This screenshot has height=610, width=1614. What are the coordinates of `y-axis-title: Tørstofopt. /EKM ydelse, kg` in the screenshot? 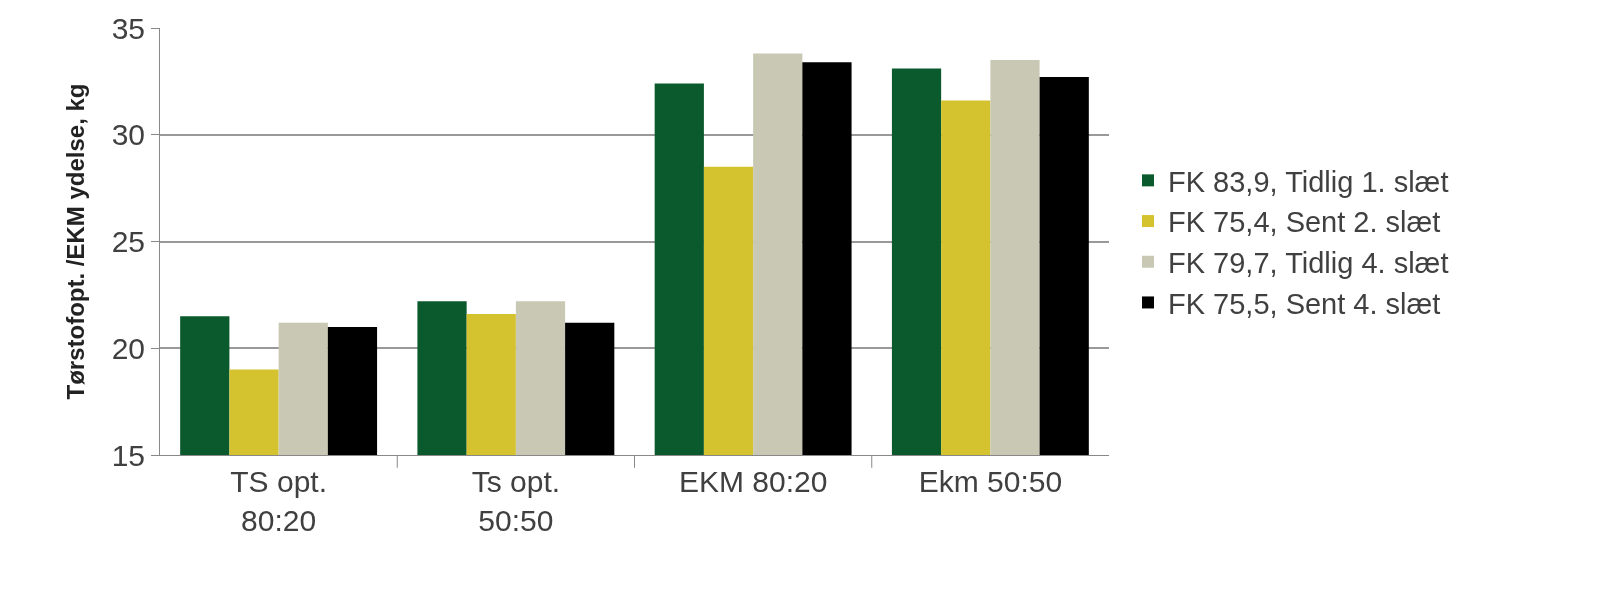 It's located at (75, 241).